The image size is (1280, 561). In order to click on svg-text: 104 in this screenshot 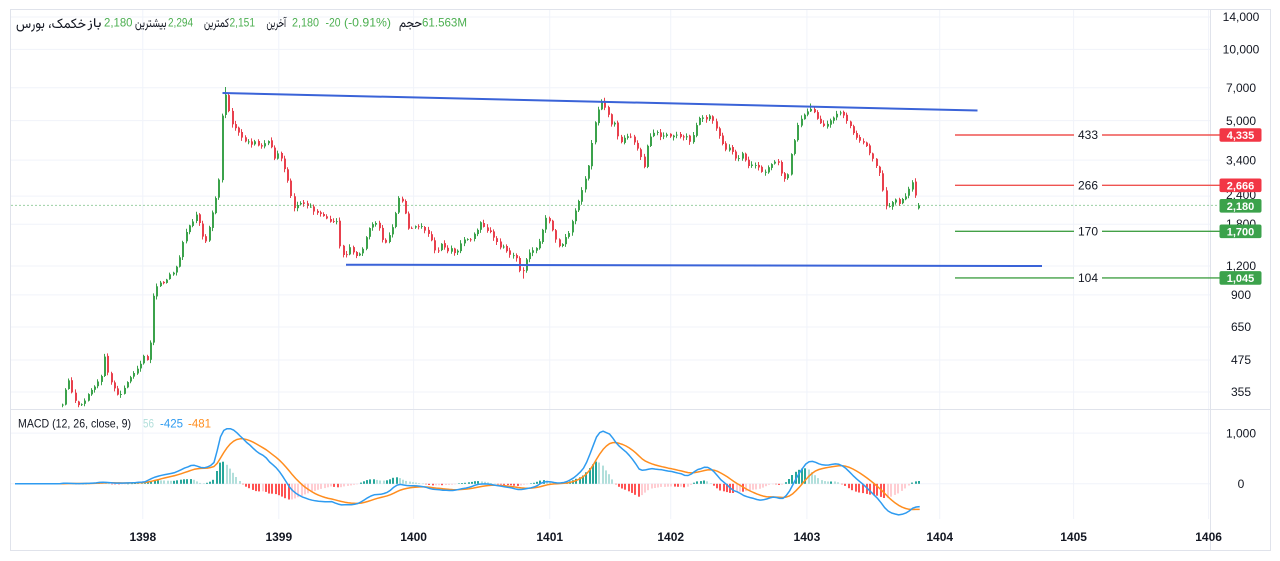, I will do `click(1088, 278)`.